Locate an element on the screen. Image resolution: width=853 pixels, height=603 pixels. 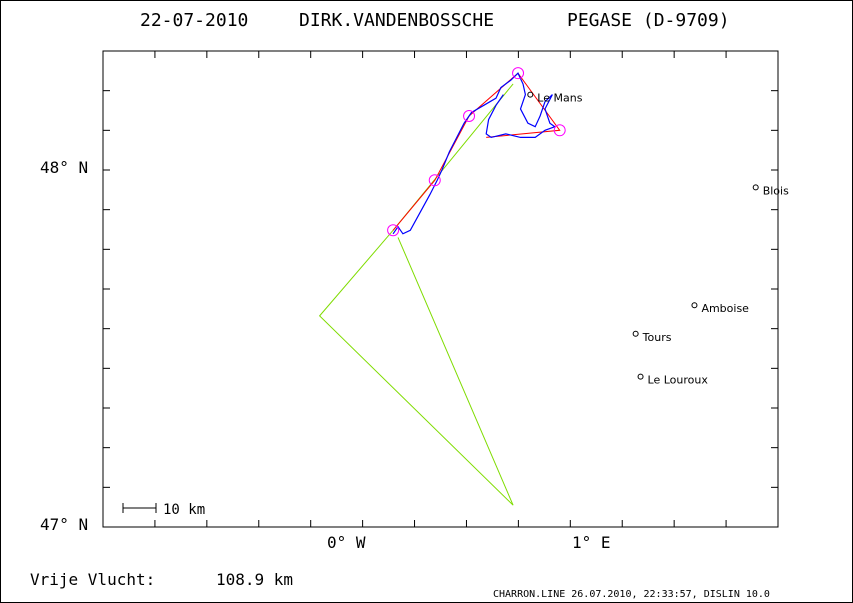
title-pilot: DIRK.VANDENBOSSCHE is located at coordinates (396, 20).